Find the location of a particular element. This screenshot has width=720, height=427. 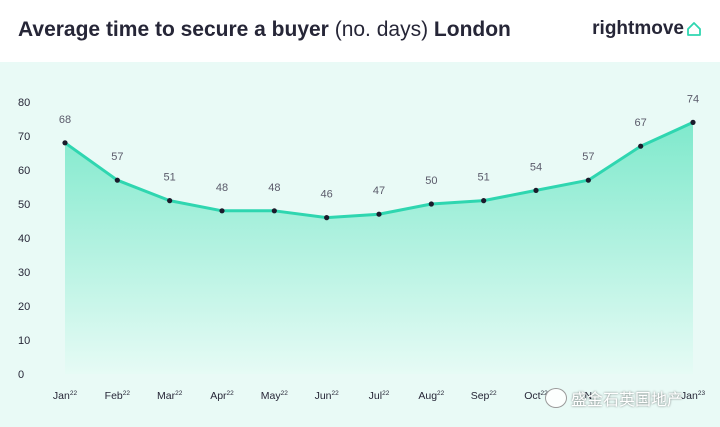

watermark: 盛金石英国地产 is located at coordinates (614, 398).